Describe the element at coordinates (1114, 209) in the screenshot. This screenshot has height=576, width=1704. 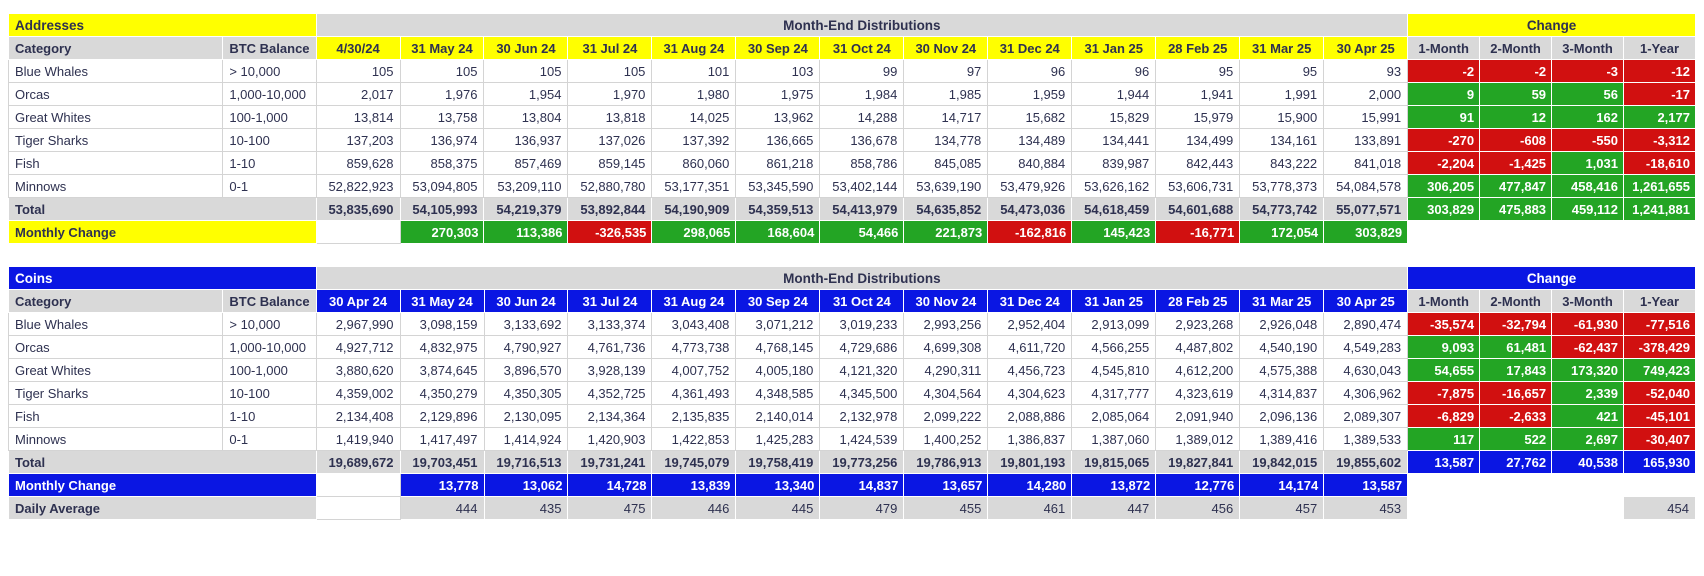
I see `total-value-cell: 54,618,459` at that location.